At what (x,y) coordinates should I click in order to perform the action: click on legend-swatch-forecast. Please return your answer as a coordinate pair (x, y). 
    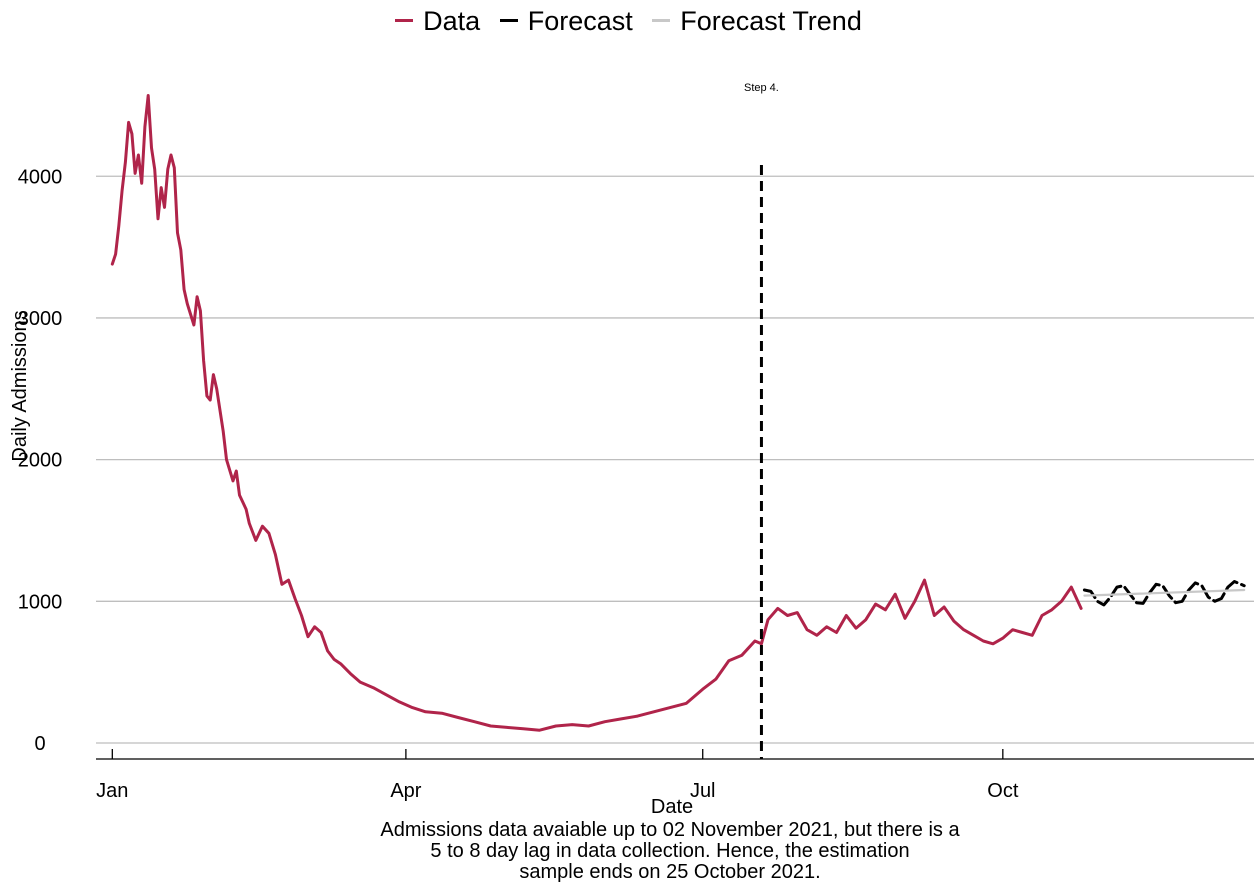
    Looking at the image, I should click on (508, 21).